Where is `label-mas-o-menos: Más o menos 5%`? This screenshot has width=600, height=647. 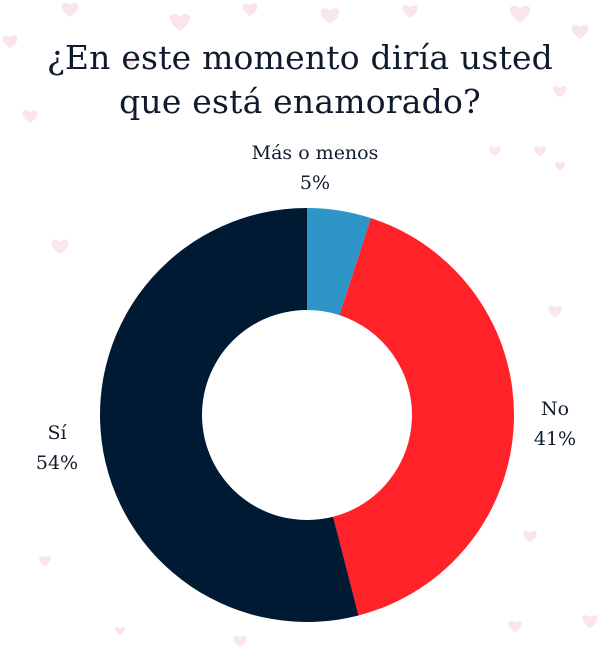 label-mas-o-menos: Más o menos 5% is located at coordinates (315, 168).